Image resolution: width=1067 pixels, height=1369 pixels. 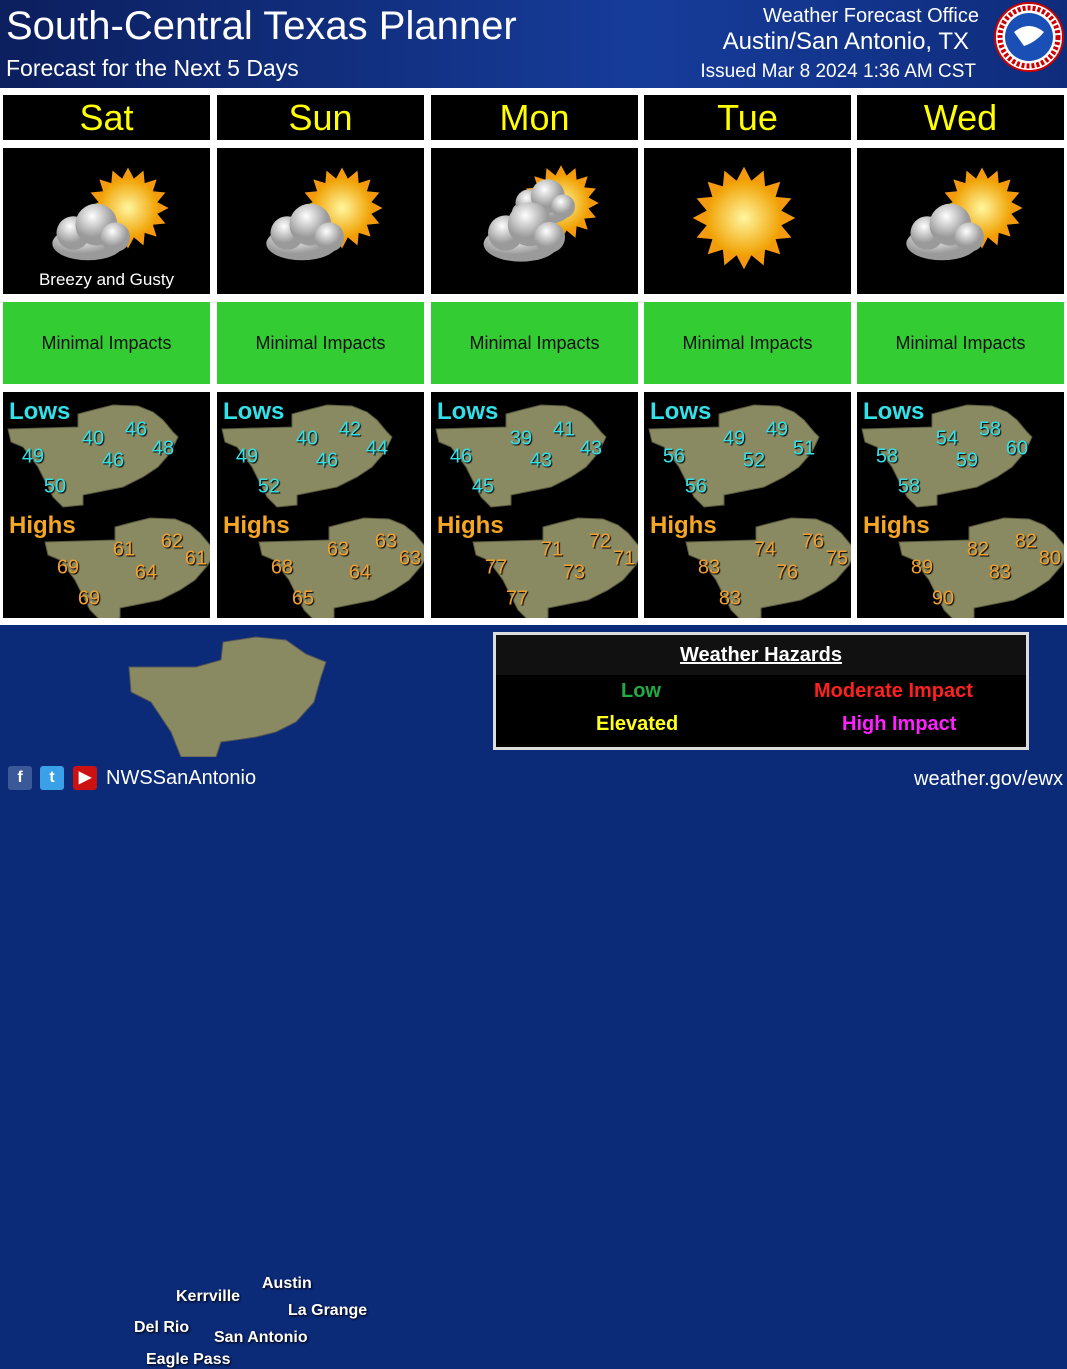 What do you see at coordinates (163, 448) in the screenshot?
I see `low-temp: 48` at bounding box center [163, 448].